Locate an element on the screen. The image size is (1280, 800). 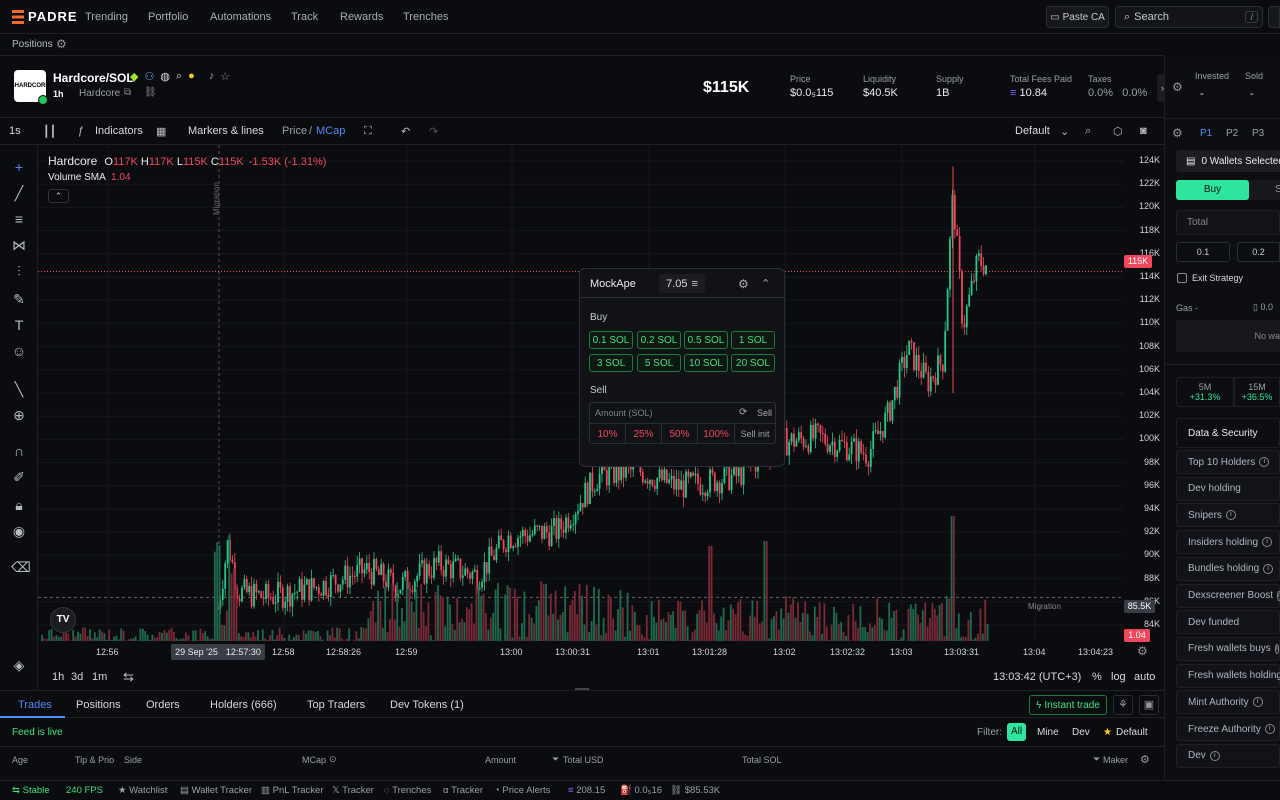
nav-rewards: Rewards is located at coordinates (362, 17).